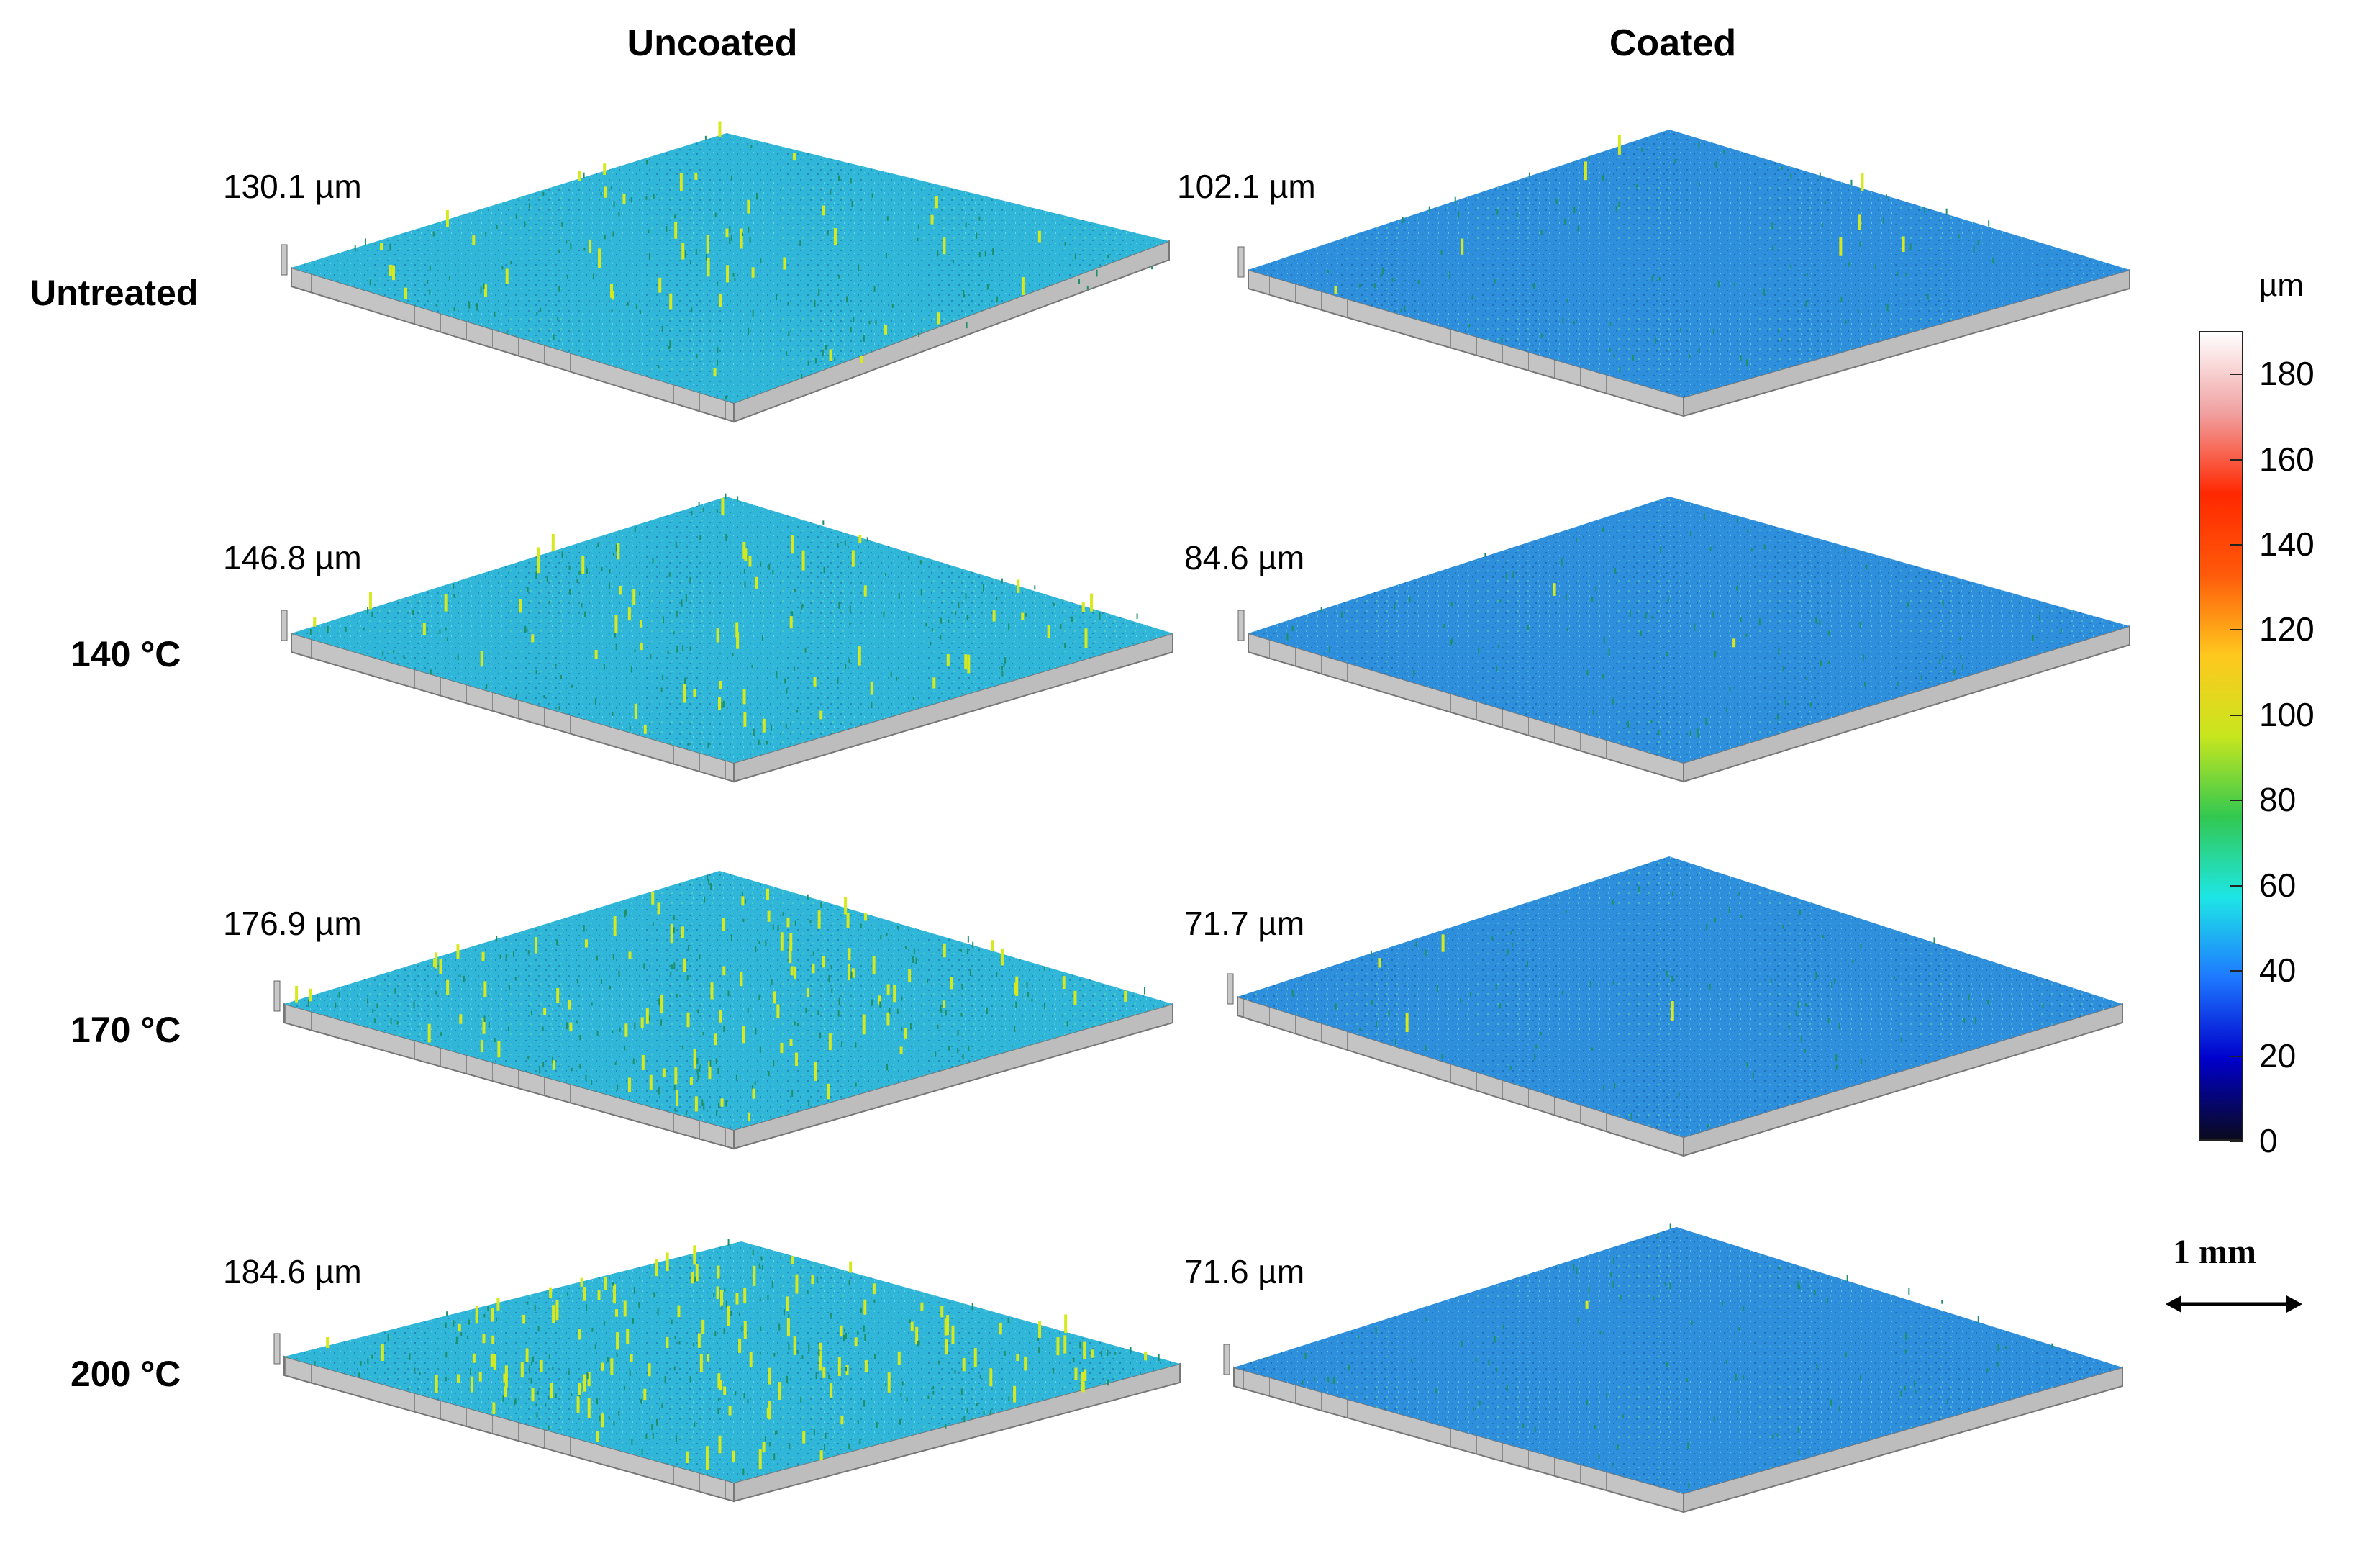 This screenshot has width=2380, height=1543. What do you see at coordinates (1244, 924) in the screenshot?
I see `max-height-coated-170c: 71.7 µm` at bounding box center [1244, 924].